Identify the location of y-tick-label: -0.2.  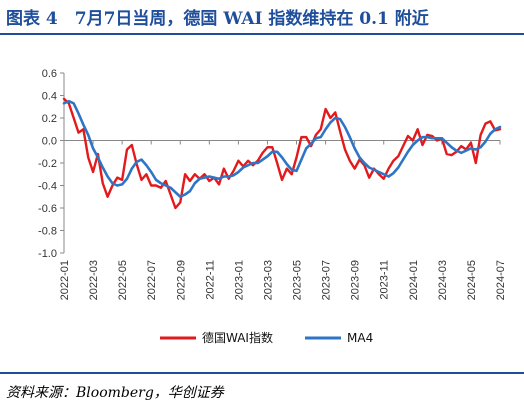
(47, 164).